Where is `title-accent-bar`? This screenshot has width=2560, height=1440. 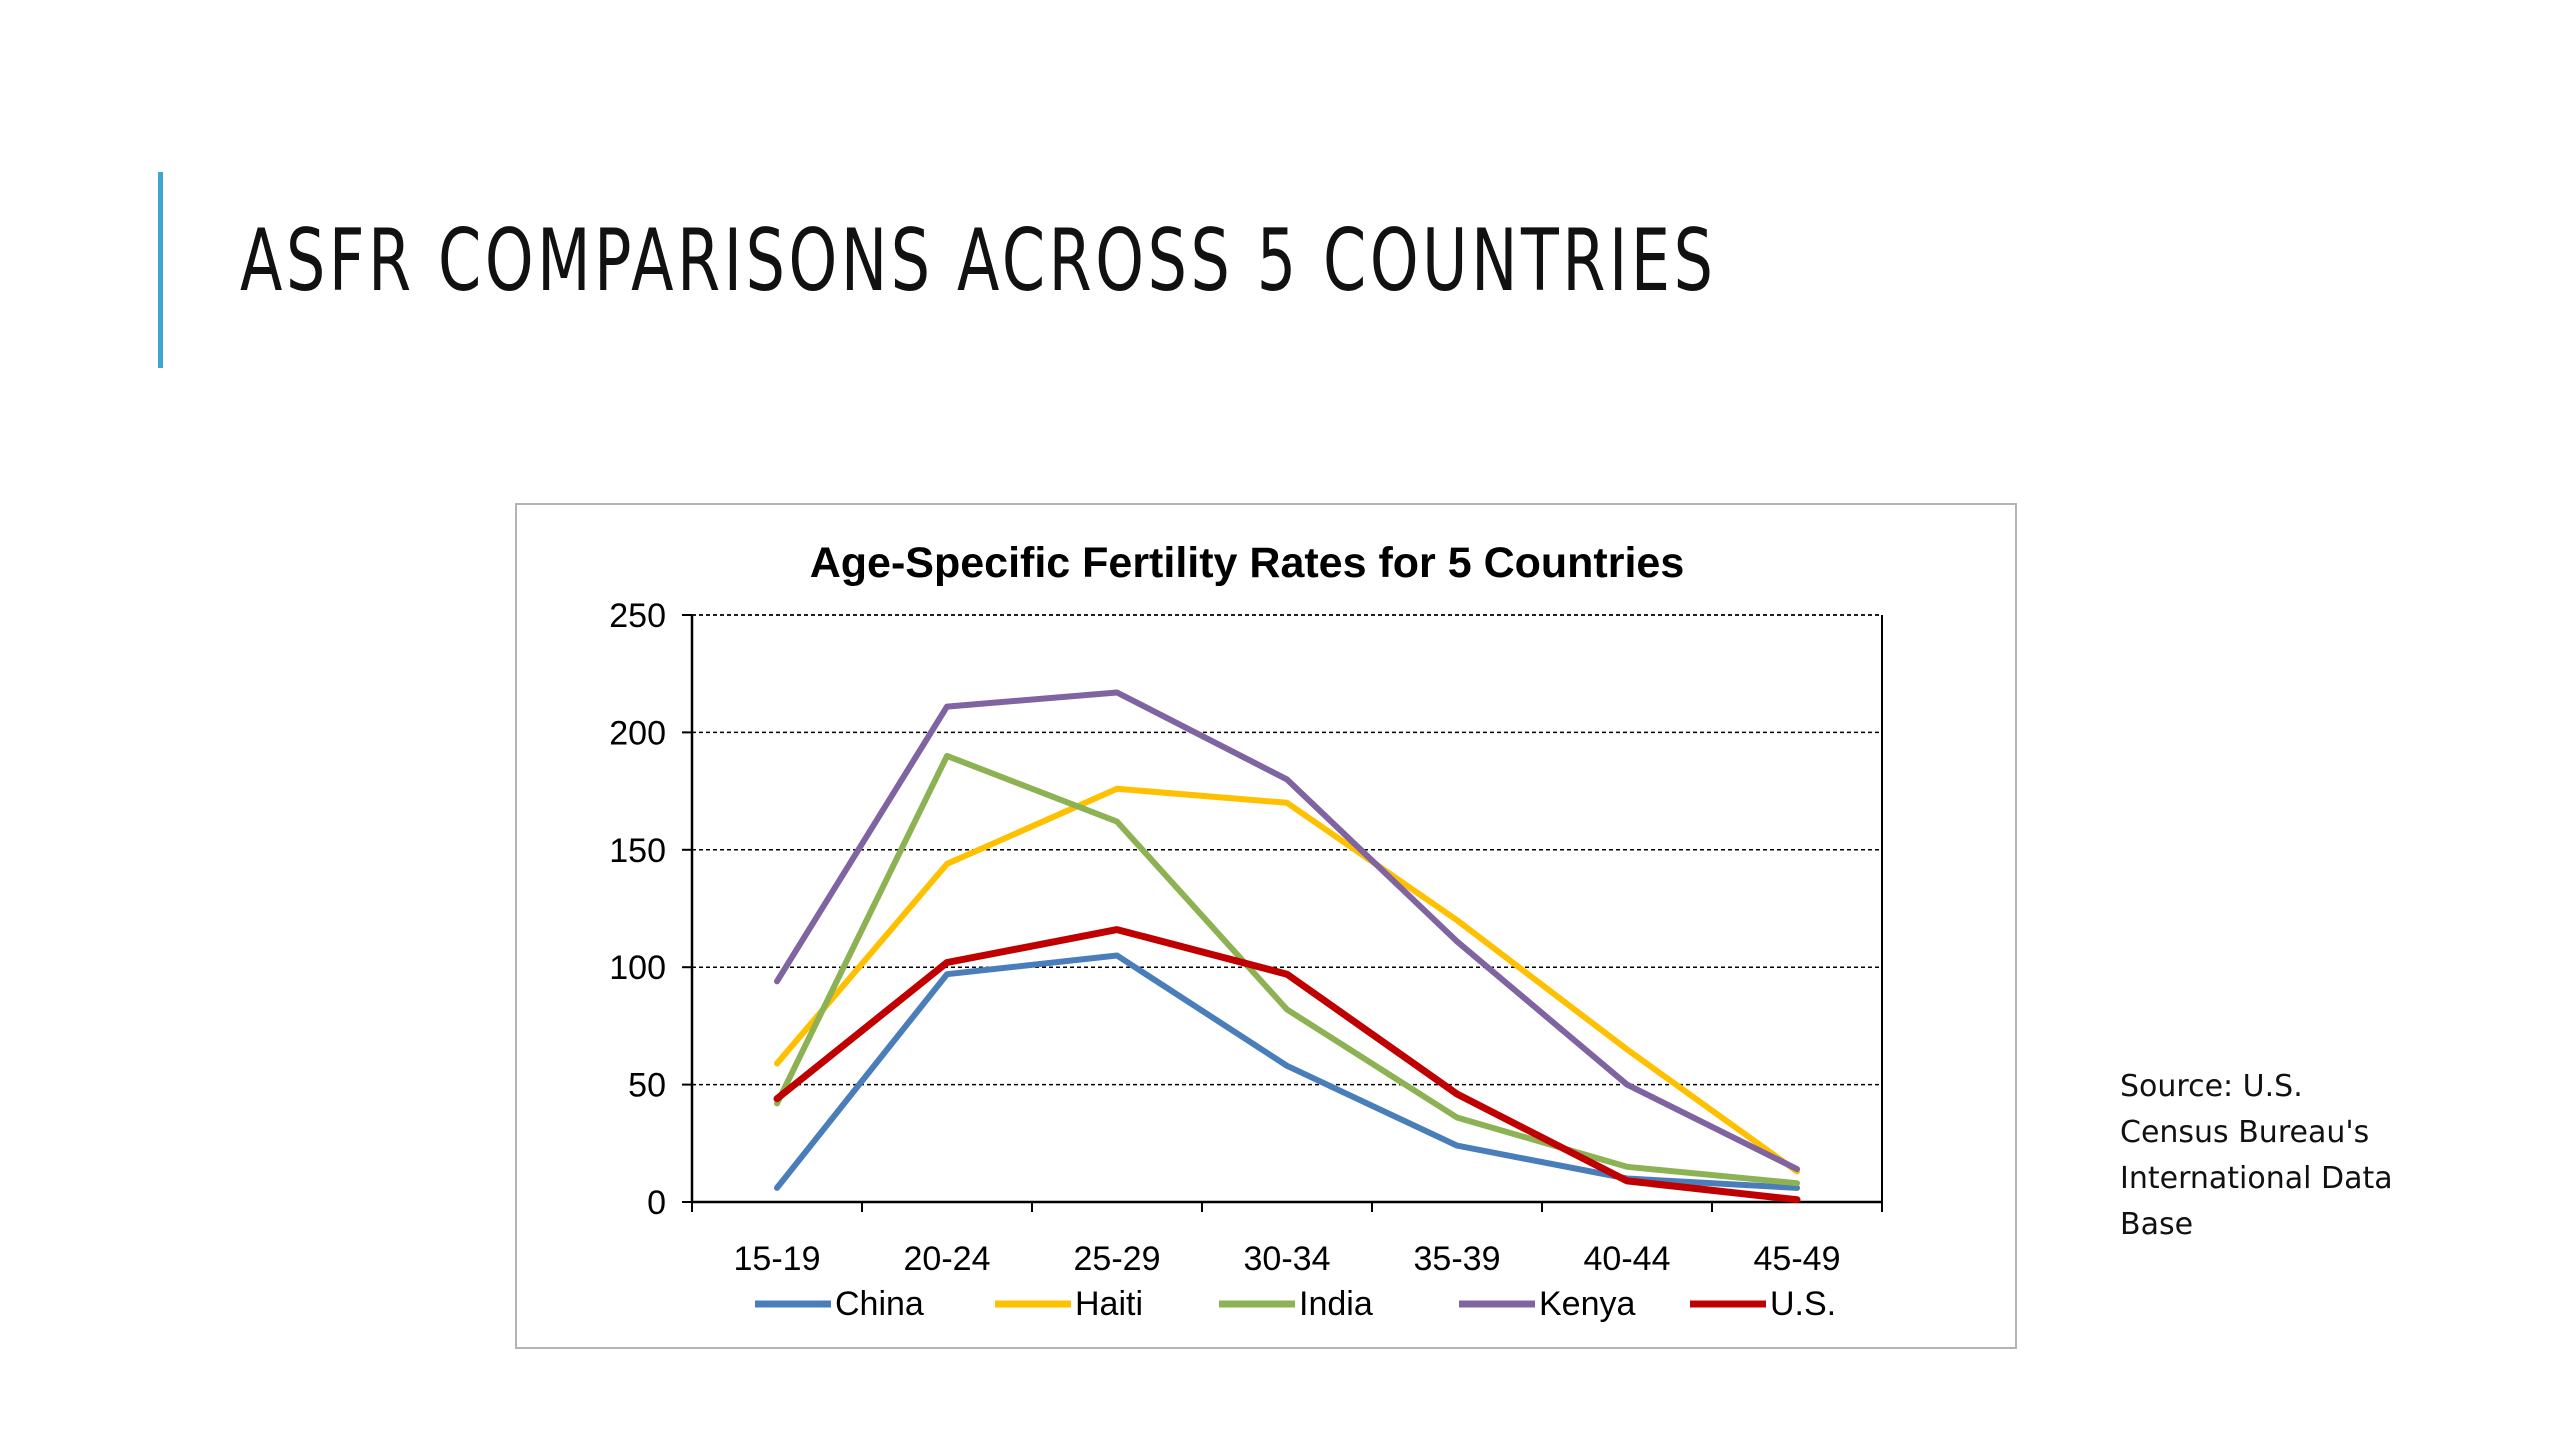 title-accent-bar is located at coordinates (160, 270).